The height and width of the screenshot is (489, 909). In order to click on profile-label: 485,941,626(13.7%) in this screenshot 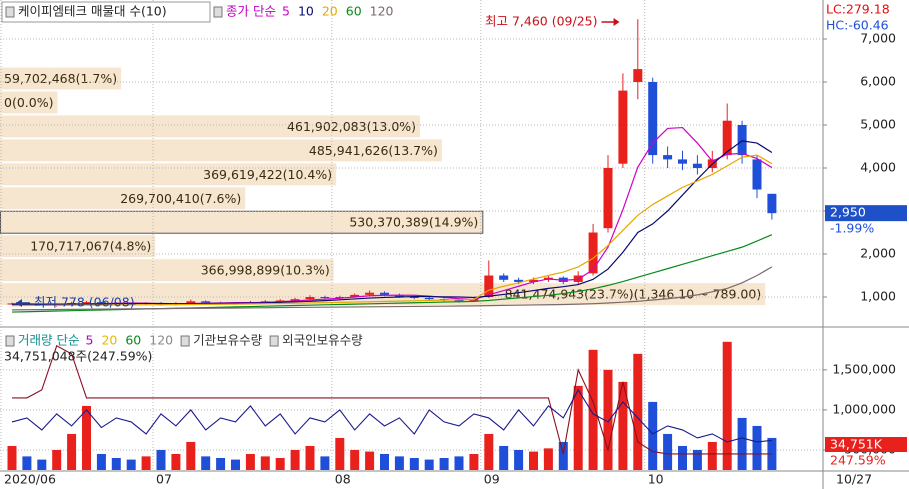, I will do `click(373, 150)`.